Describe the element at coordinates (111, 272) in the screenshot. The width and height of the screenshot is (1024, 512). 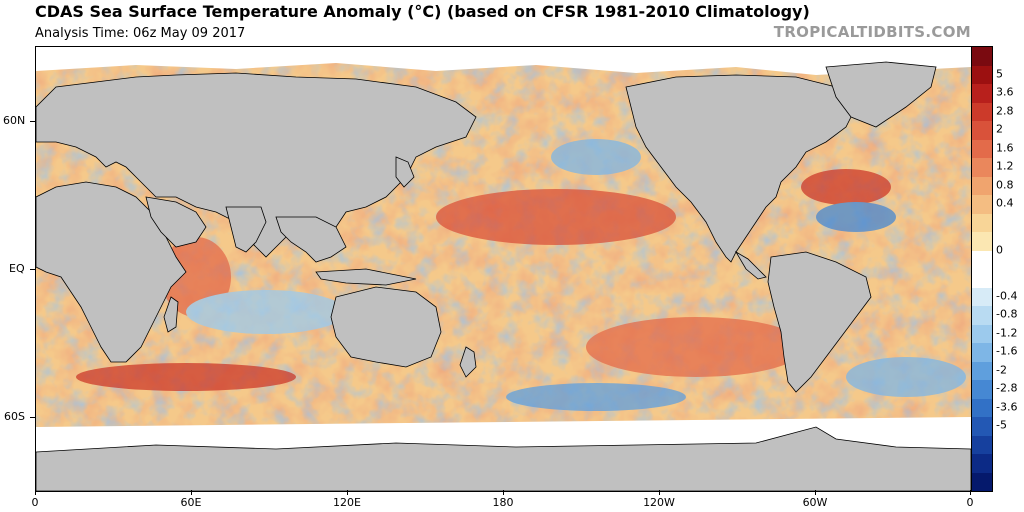
I see `land-africa` at that location.